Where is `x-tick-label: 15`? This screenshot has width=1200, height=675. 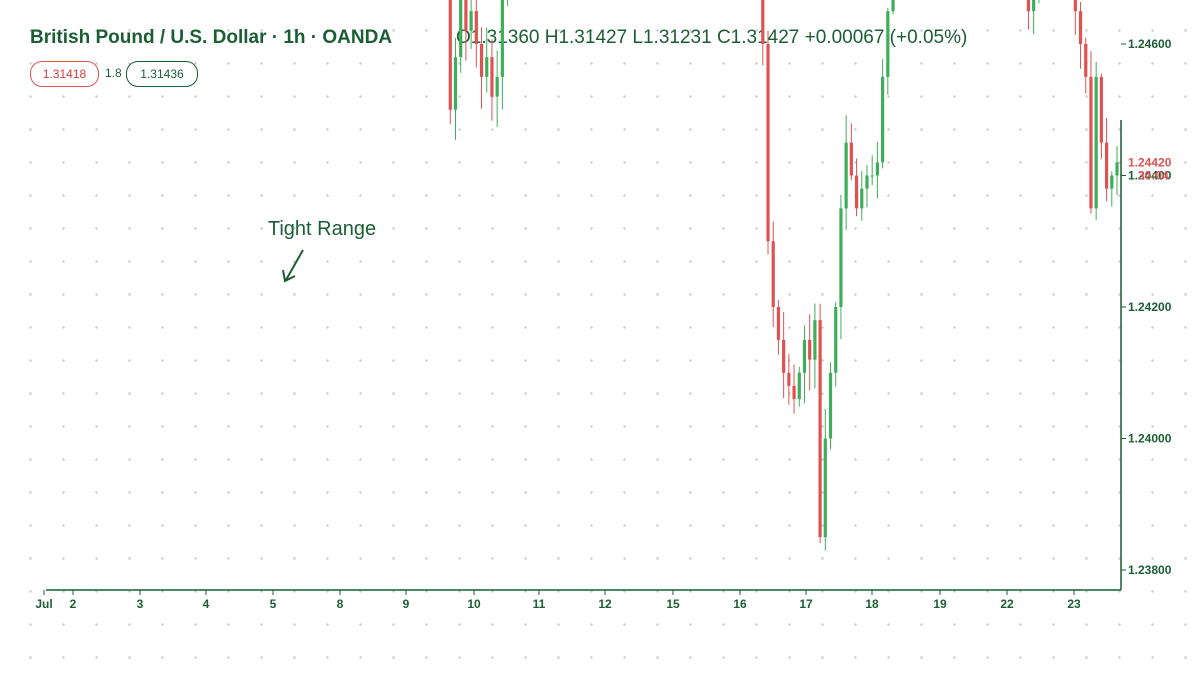 x-tick-label: 15 is located at coordinates (673, 604).